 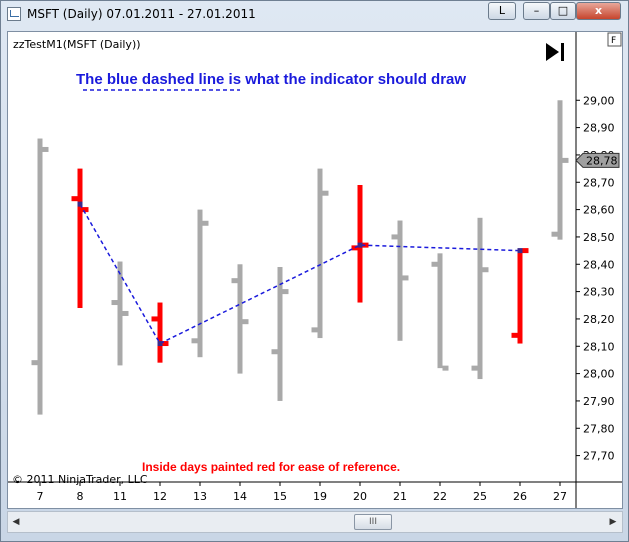 I want to click on f-button-label: F, so click(x=613, y=41).